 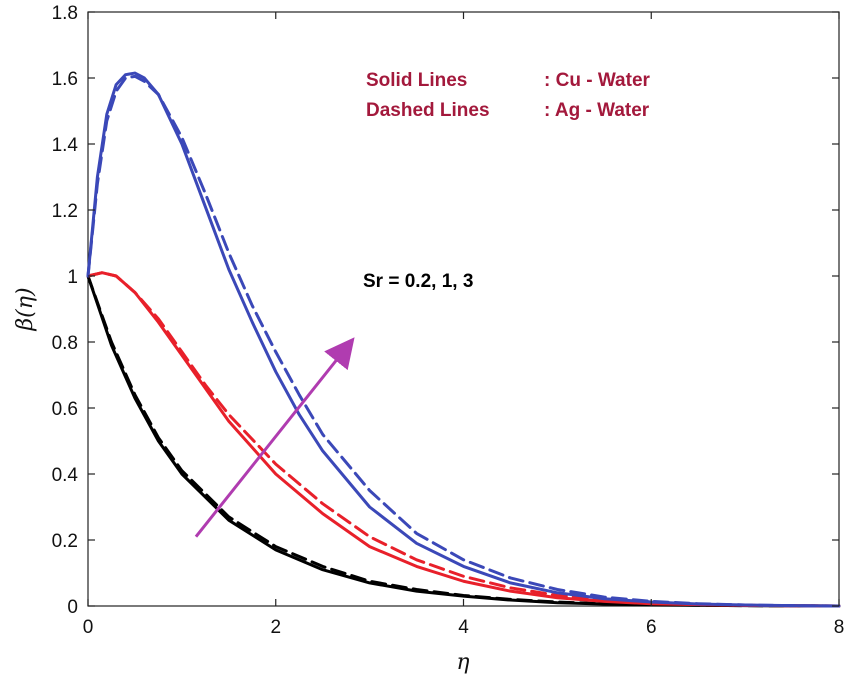 What do you see at coordinates (65, 343) in the screenshot?
I see `y-tick-label: 0.8` at bounding box center [65, 343].